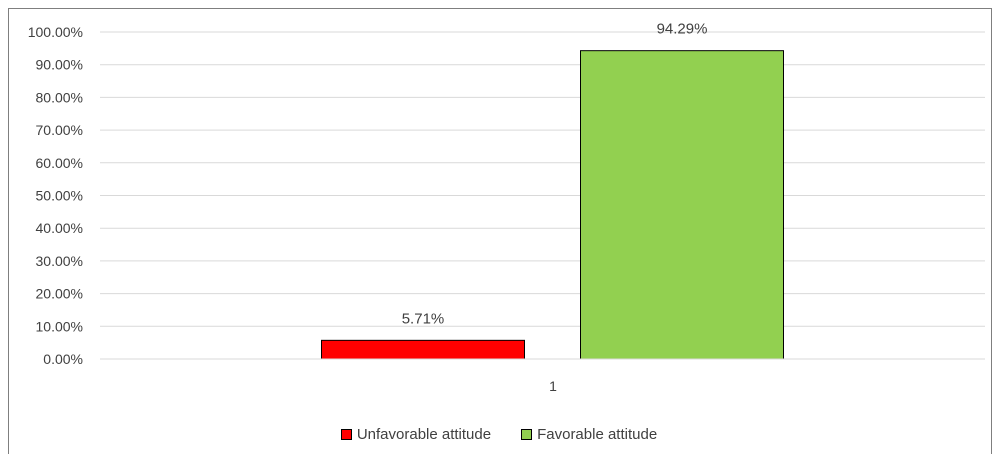  What do you see at coordinates (59, 326) in the screenshot?
I see `y-tick-label: 10.00%` at bounding box center [59, 326].